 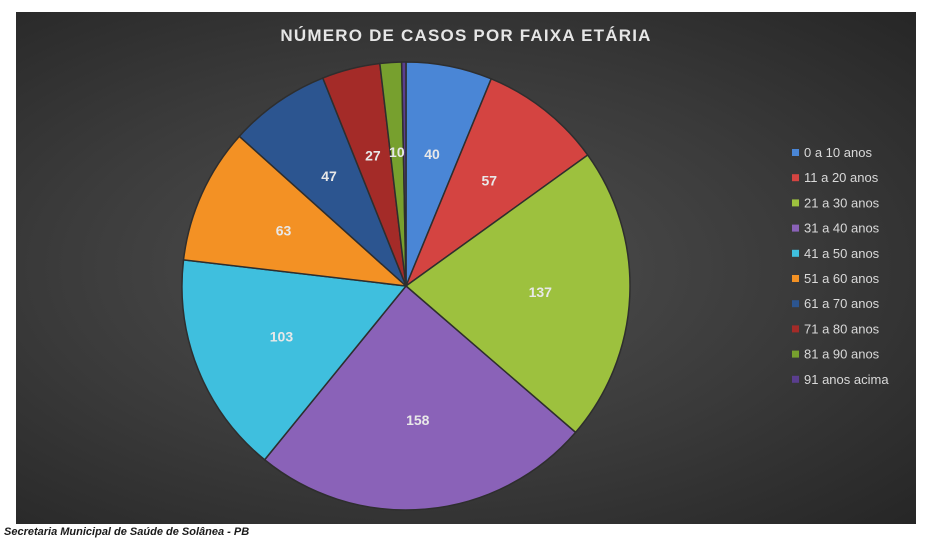 I want to click on legend-label-11-a-20-anos: 11 a 20 anos, so click(x=841, y=177).